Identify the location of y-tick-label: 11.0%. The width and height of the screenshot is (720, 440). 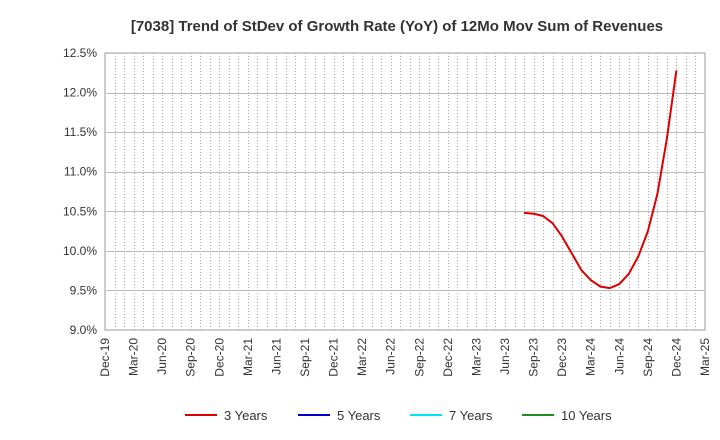
(80, 172).